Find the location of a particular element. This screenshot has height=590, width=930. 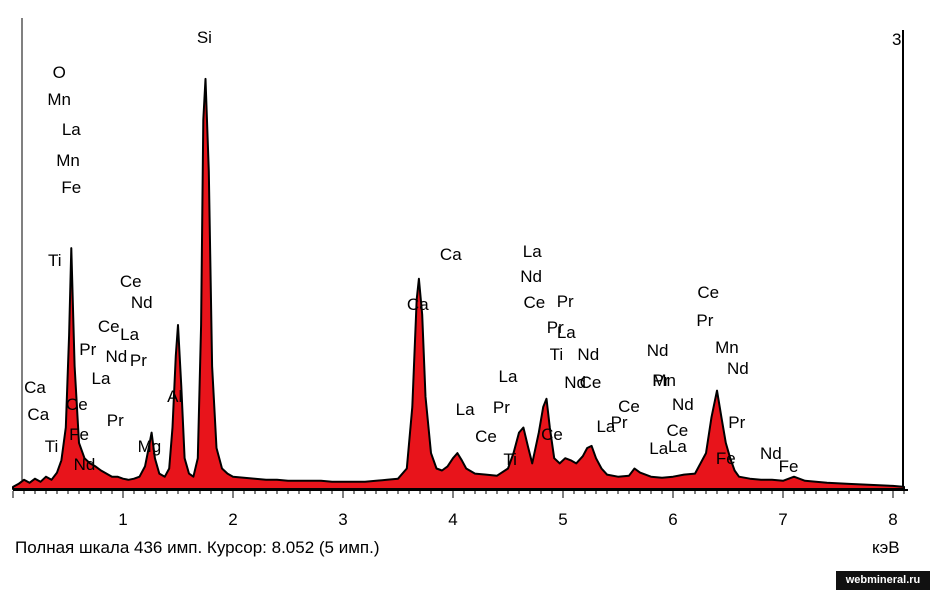

peak-label: Si is located at coordinates (204, 37).